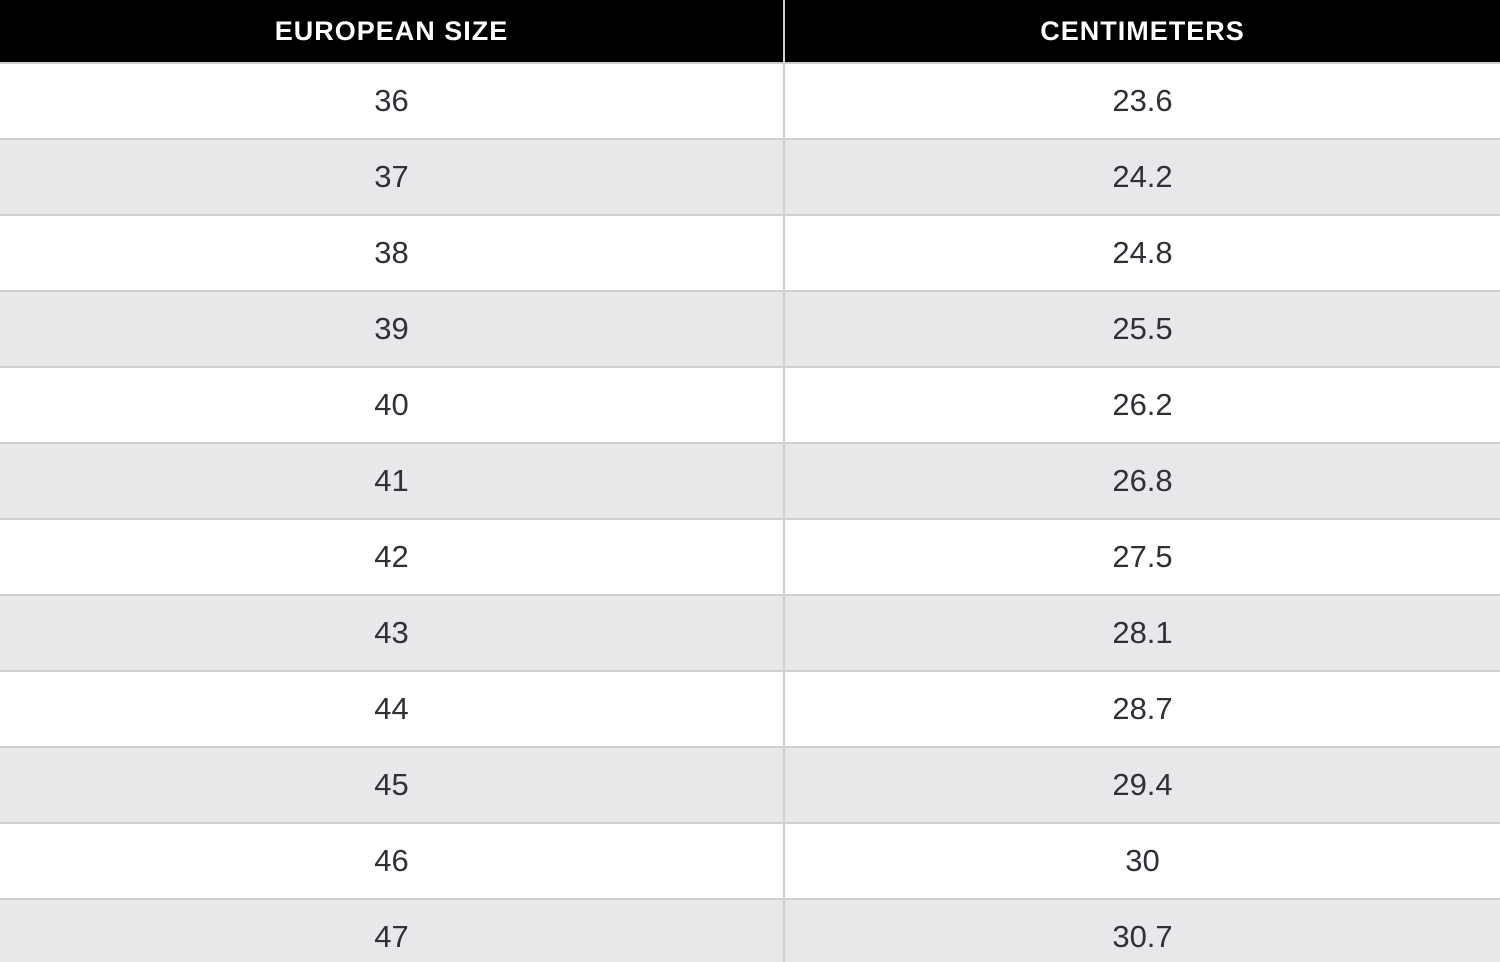 This screenshot has width=1500, height=962. I want to click on cm-cell: 26.8, so click(1142, 480).